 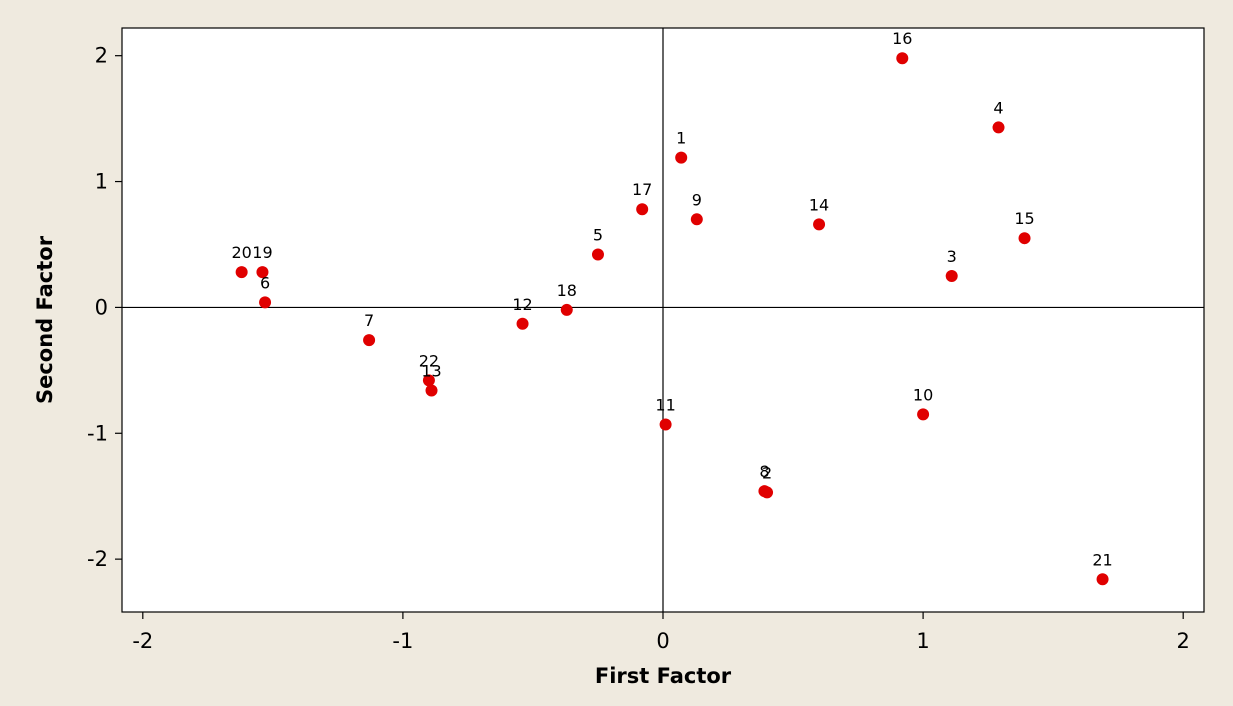 What do you see at coordinates (431, 370) in the screenshot?
I see `point-label-13: 13` at bounding box center [431, 370].